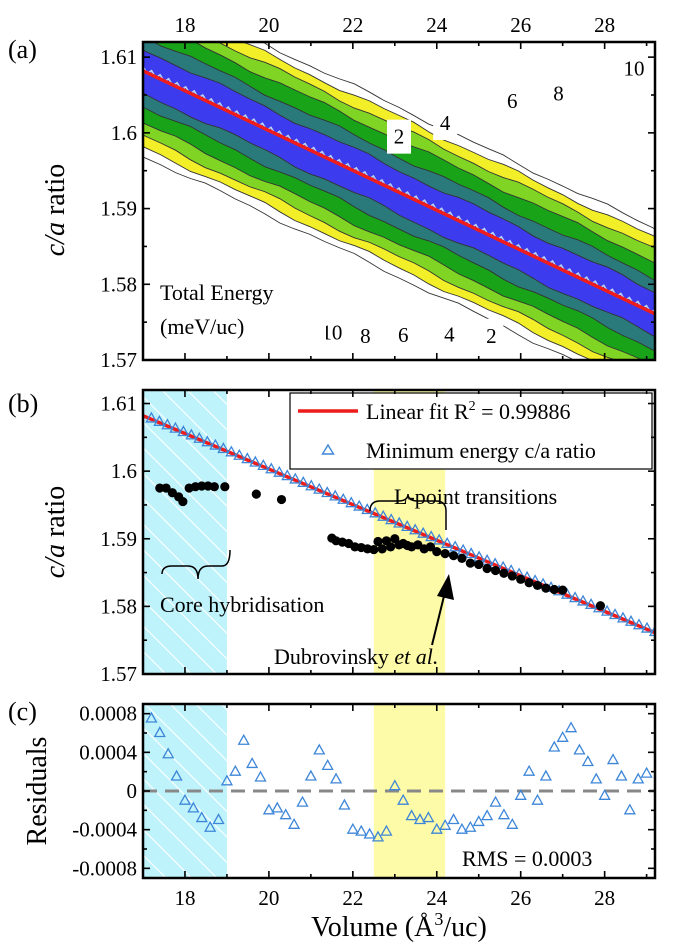 The width and height of the screenshot is (676, 949). Describe the element at coordinates (22, 49) in the screenshot. I see `panel-a-label: (a)` at that location.